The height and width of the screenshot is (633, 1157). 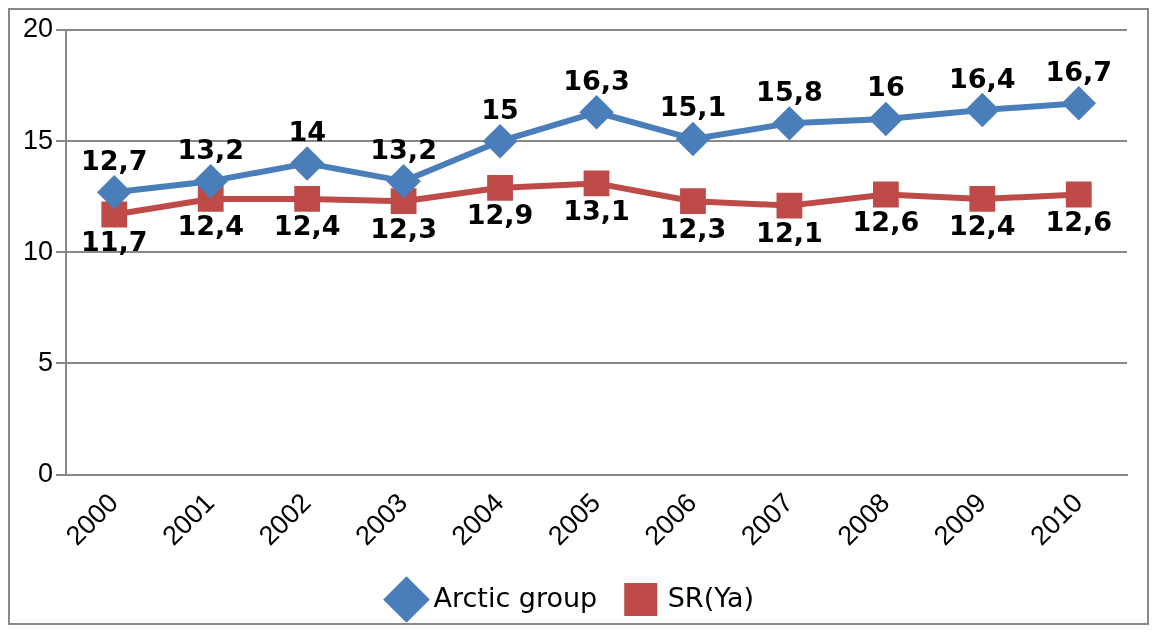 What do you see at coordinates (596, 210) in the screenshot?
I see `data-label: 13,1` at bounding box center [596, 210].